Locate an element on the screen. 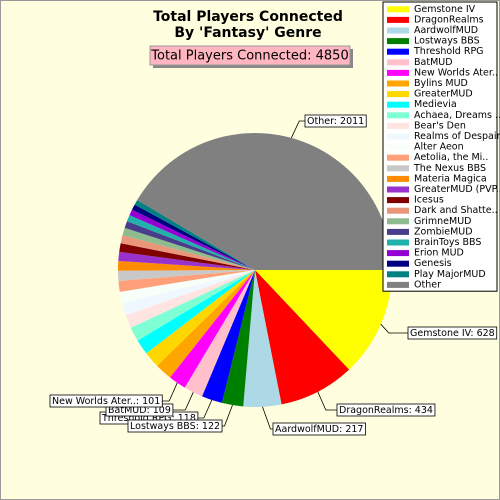  legend-label: Threshold RPG is located at coordinates (448, 51).